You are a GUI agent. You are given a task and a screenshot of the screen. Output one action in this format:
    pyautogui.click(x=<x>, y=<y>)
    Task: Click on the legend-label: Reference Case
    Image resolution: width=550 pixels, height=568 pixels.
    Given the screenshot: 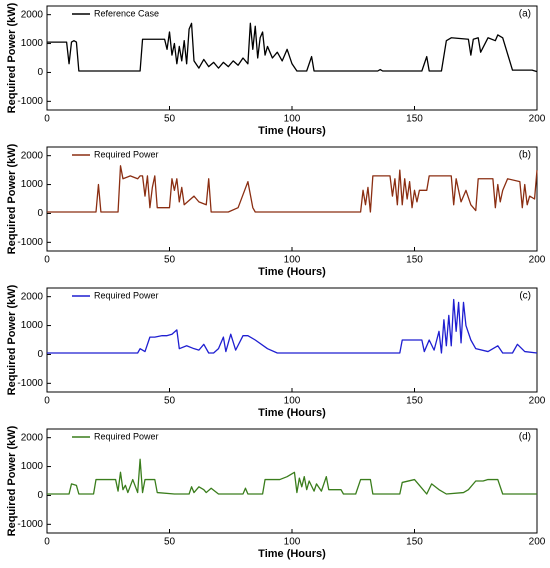 What is the action you would take?
    pyautogui.click(x=126, y=13)
    